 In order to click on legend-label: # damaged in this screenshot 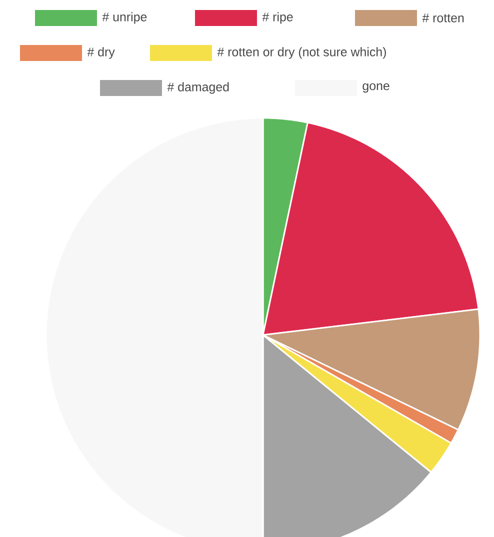, I will do `click(198, 88)`.